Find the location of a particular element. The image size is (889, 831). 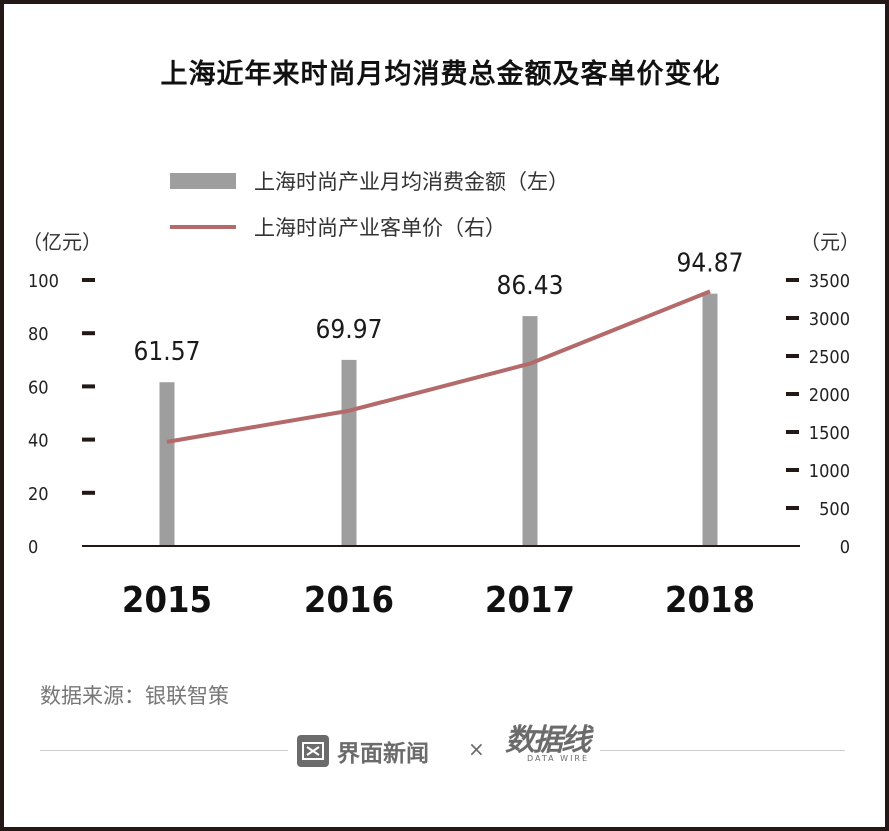

left-tick-label: 80 is located at coordinates (38, 334).